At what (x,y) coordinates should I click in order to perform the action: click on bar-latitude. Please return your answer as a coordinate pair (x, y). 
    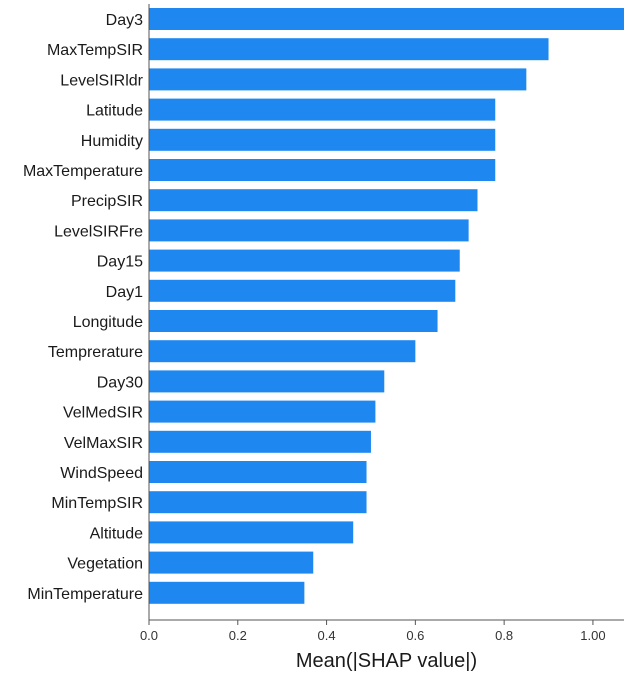
    Looking at the image, I should click on (322, 109).